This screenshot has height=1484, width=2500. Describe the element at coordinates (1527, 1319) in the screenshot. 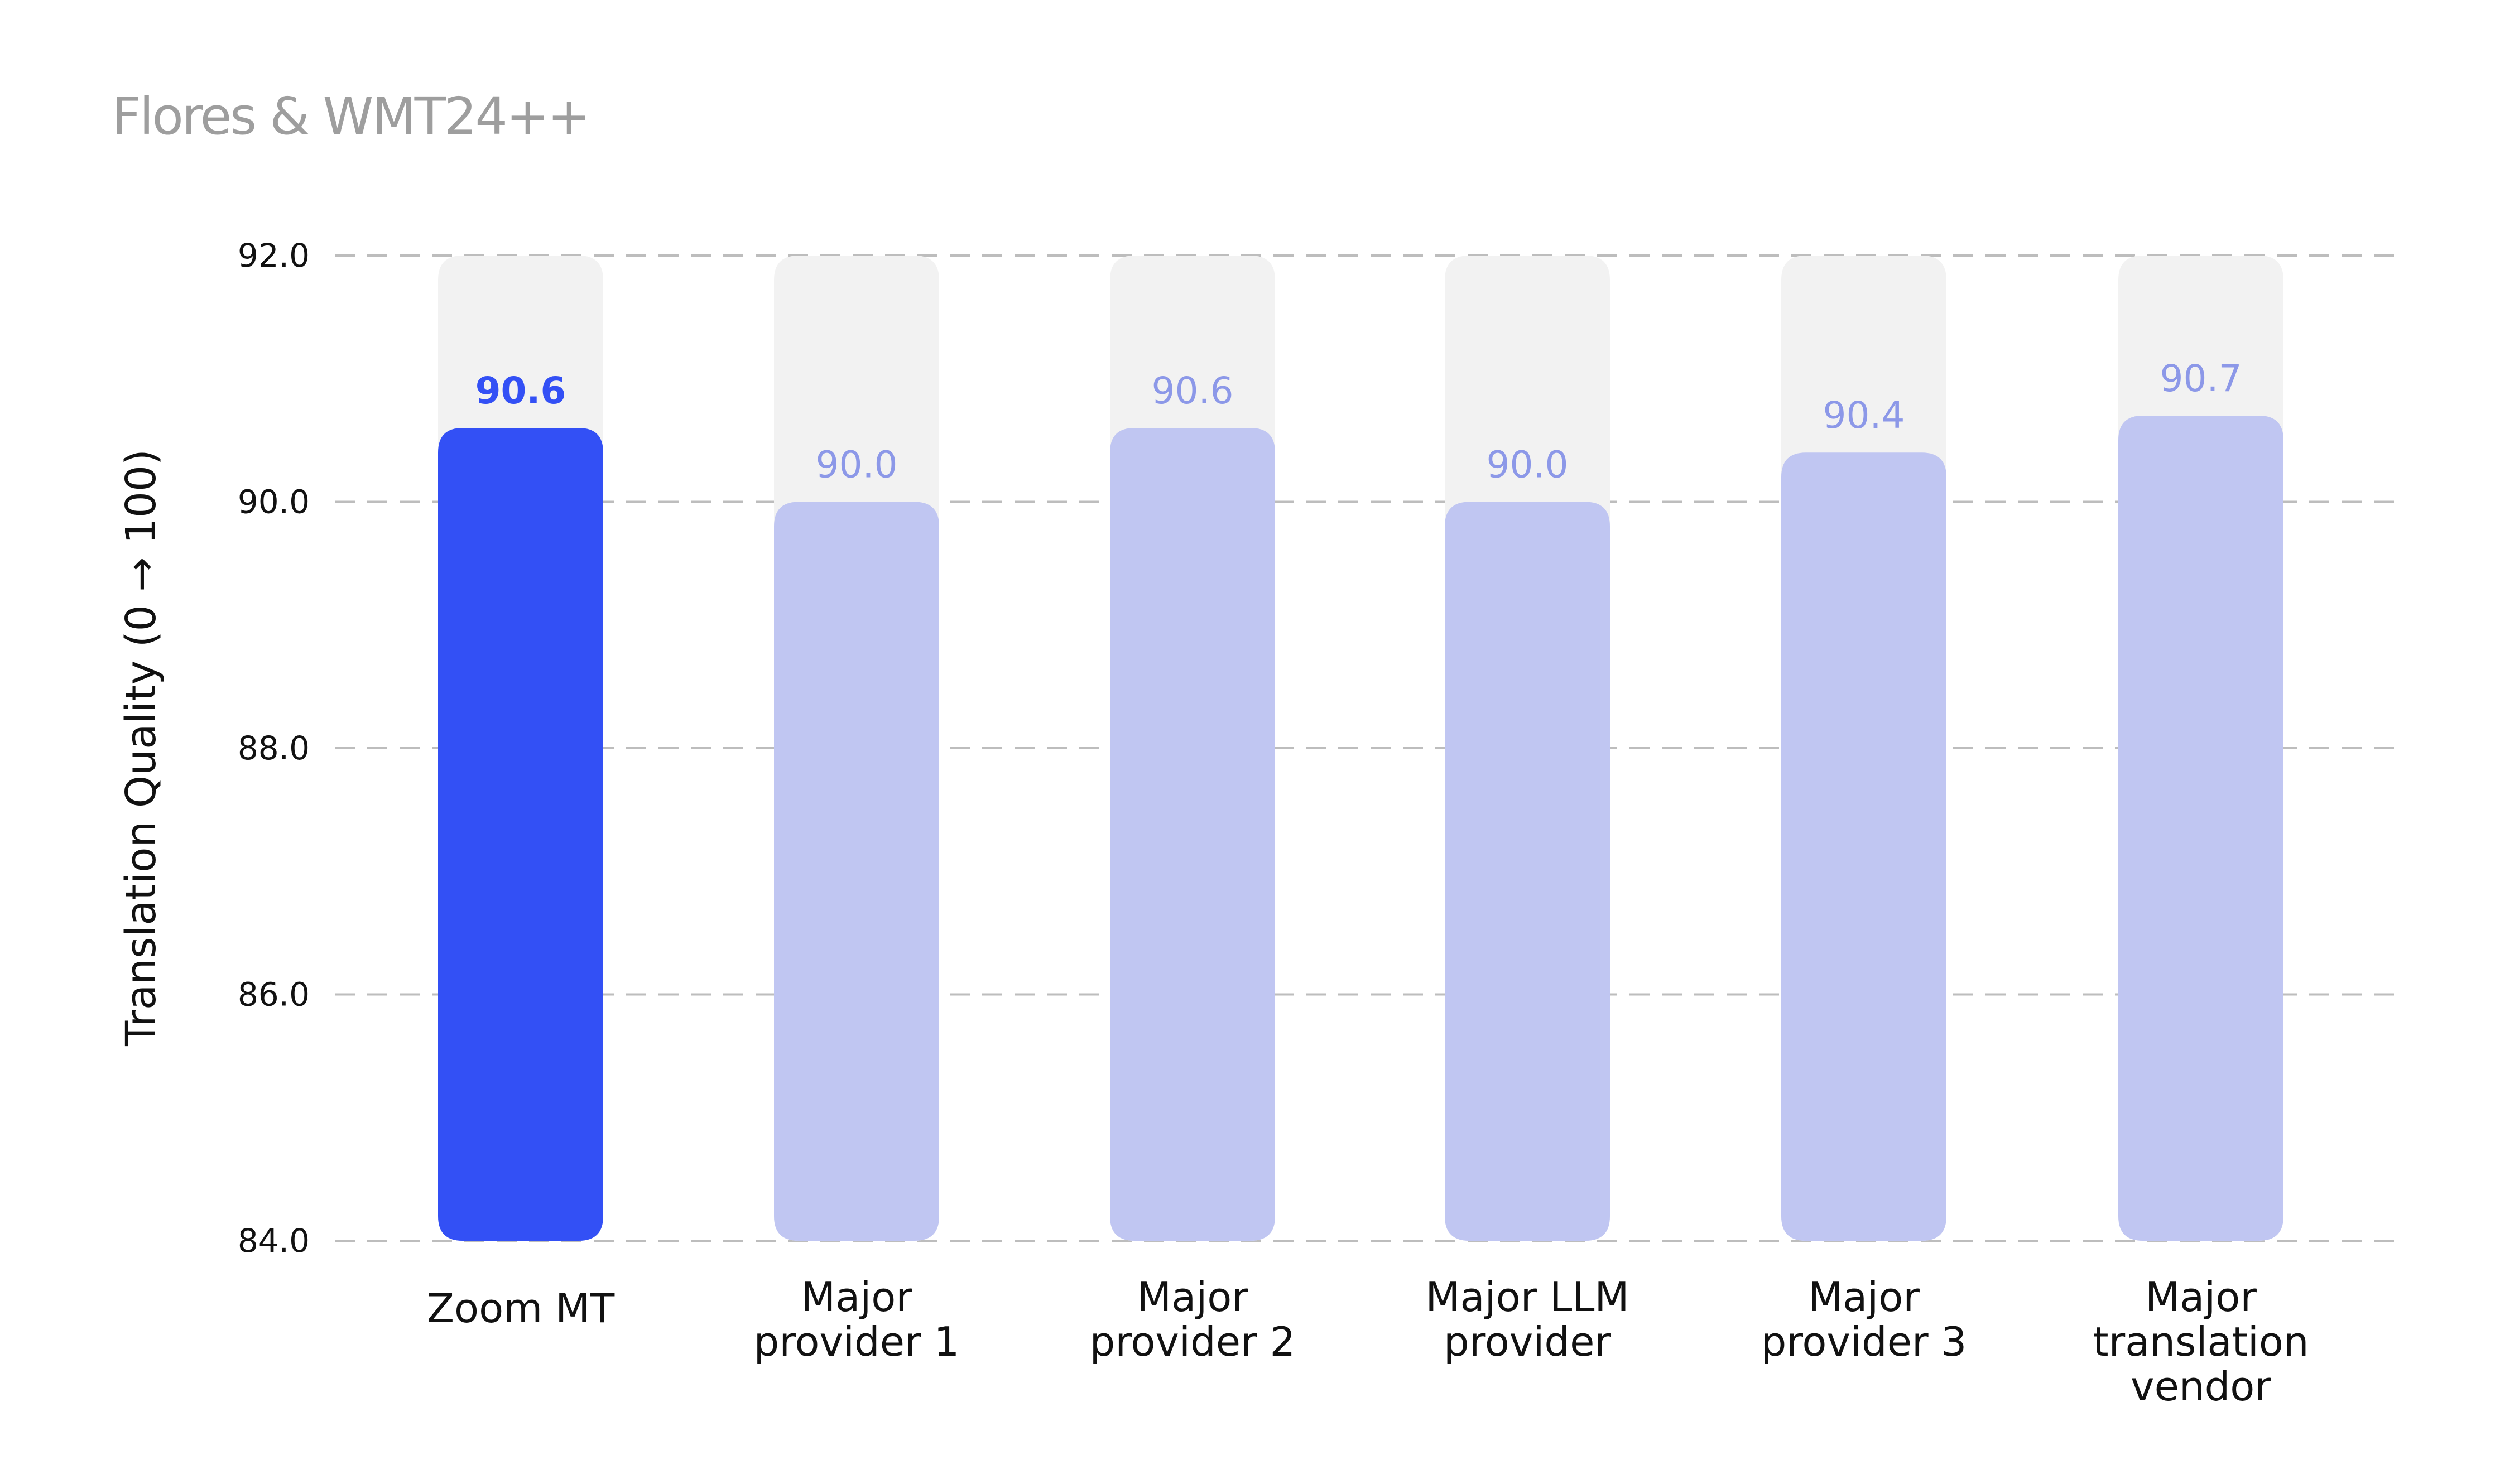

I see `category-label: Major LLM provider` at that location.